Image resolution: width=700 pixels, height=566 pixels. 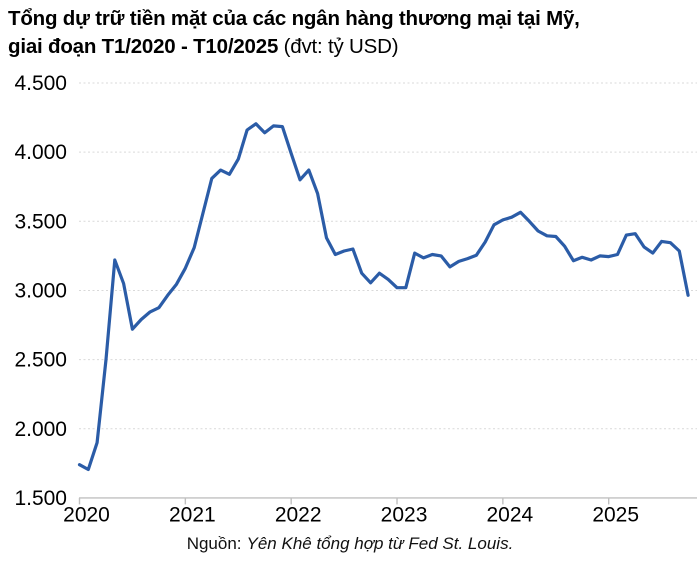 What do you see at coordinates (40, 498) in the screenshot?
I see `y-axis-tick-label: 1.500` at bounding box center [40, 498].